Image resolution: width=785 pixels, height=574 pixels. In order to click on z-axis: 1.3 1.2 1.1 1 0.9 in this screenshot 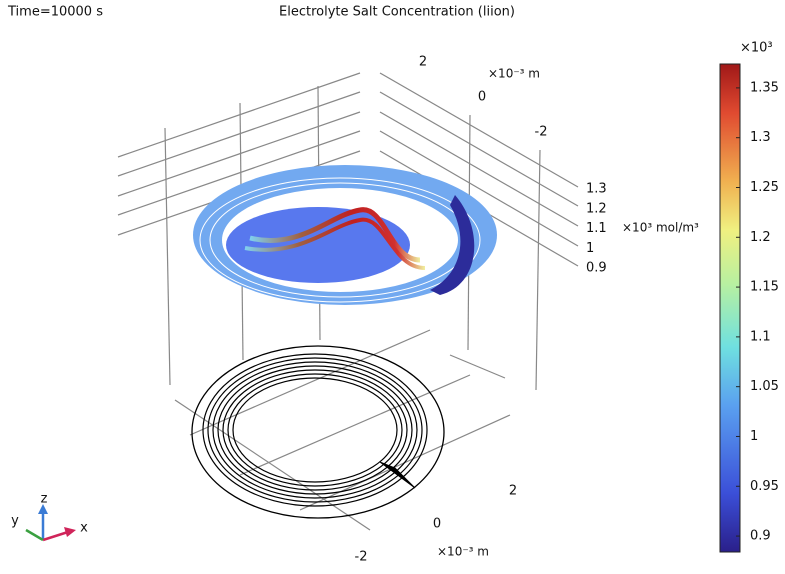, I will do `click(596, 229)`.